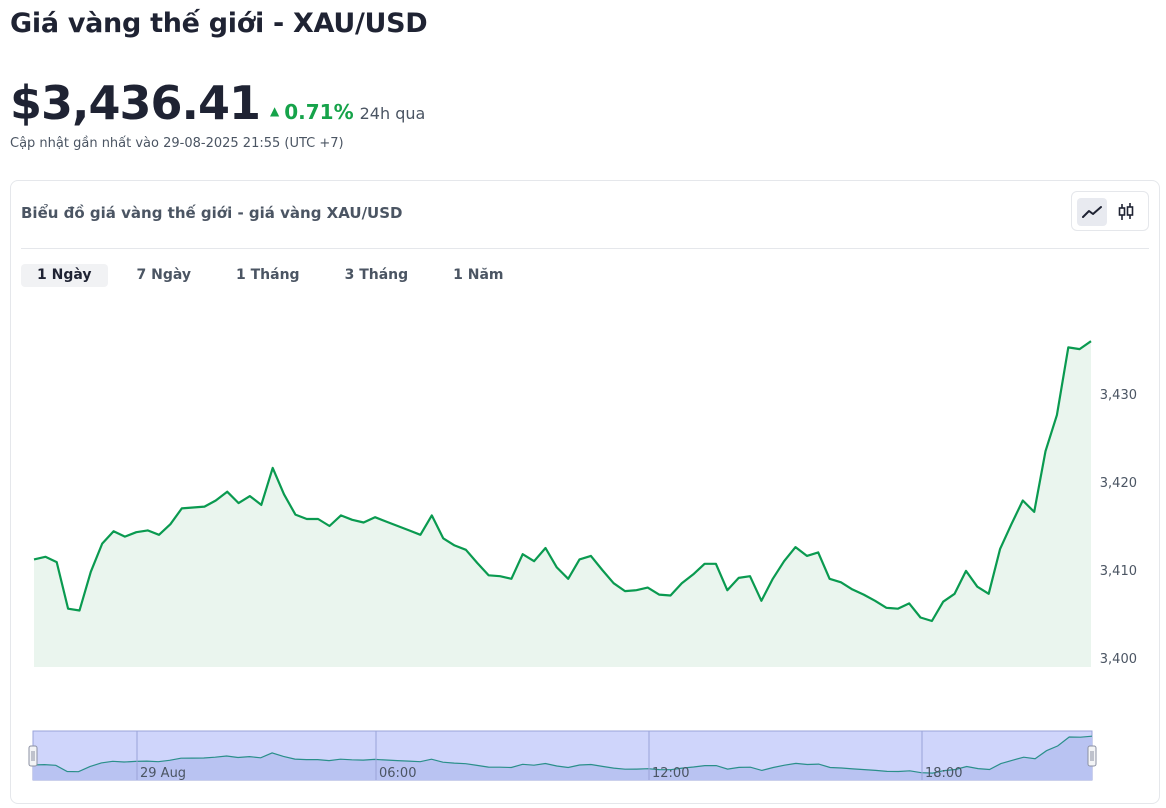 Image resolution: width=1166 pixels, height=808 pixels. Describe the element at coordinates (478, 275) in the screenshot. I see `tab-1-year: 1 Năm` at that location.